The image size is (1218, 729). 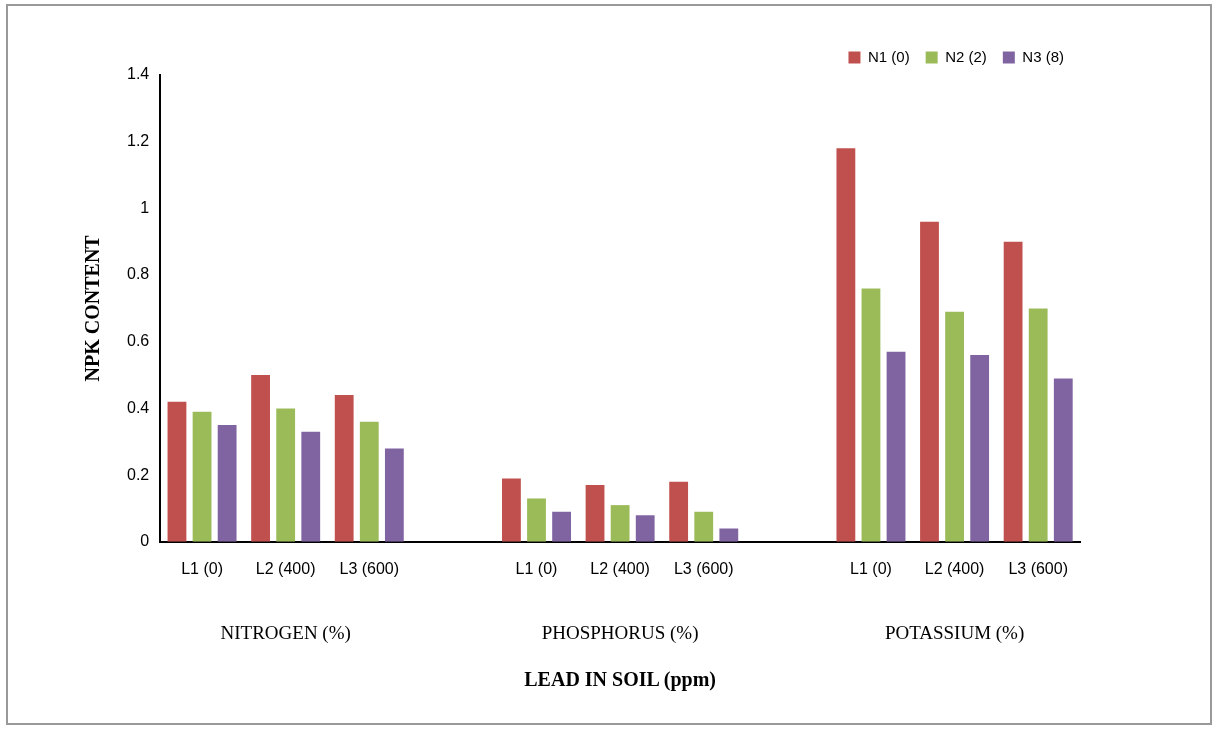 What do you see at coordinates (138, 407) in the screenshot?
I see `y-tick-label: 0.4` at bounding box center [138, 407].